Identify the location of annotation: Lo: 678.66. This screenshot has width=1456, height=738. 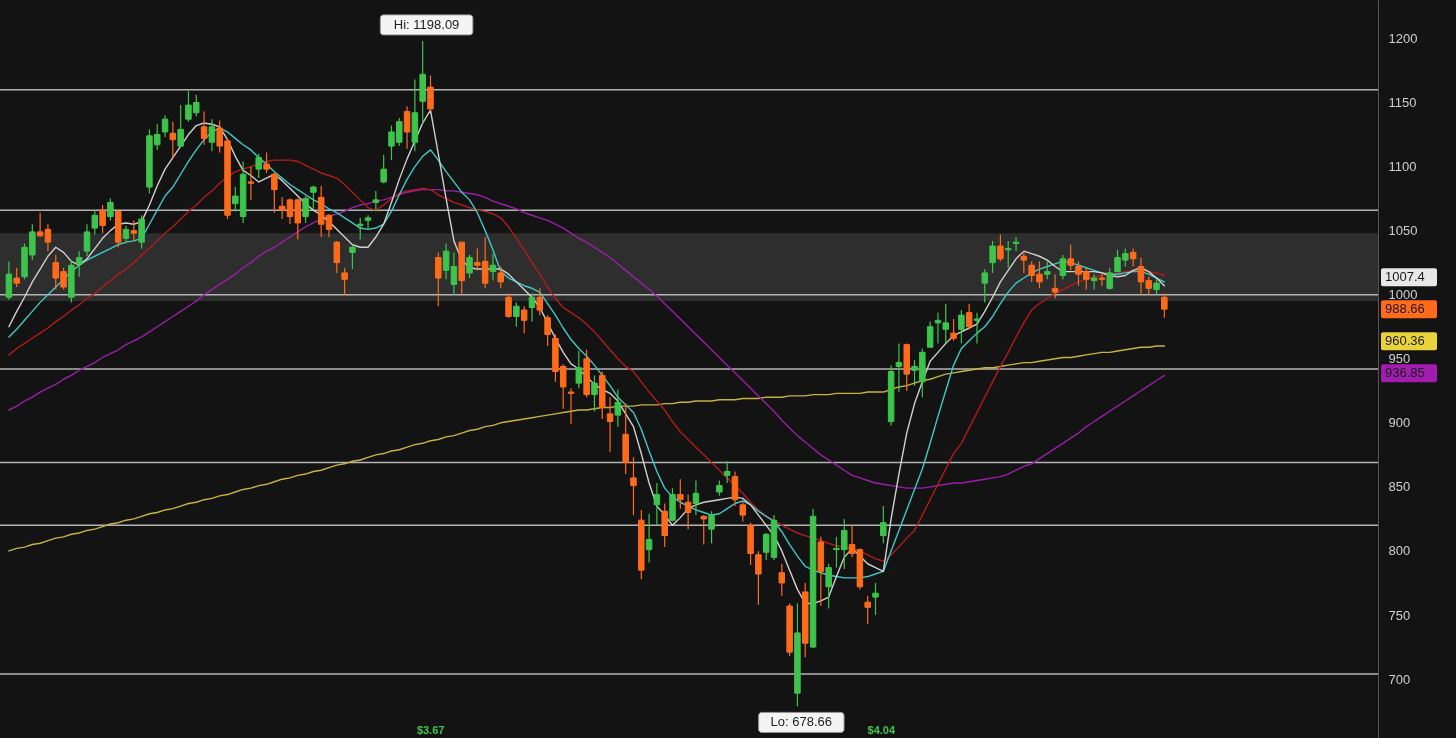
(801, 722).